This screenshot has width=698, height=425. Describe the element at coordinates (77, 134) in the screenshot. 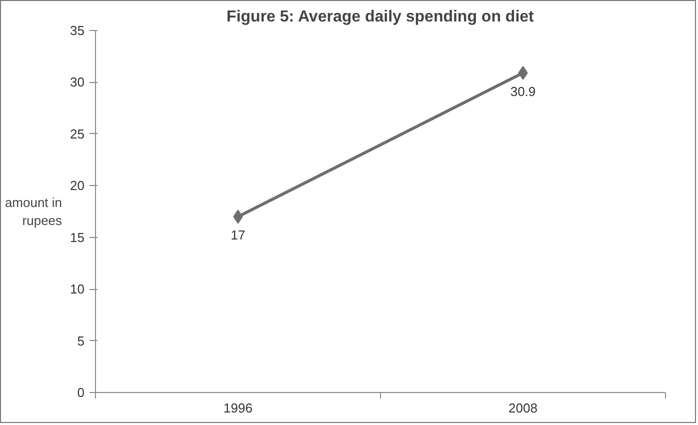

I see `y-tick-label: 25` at that location.